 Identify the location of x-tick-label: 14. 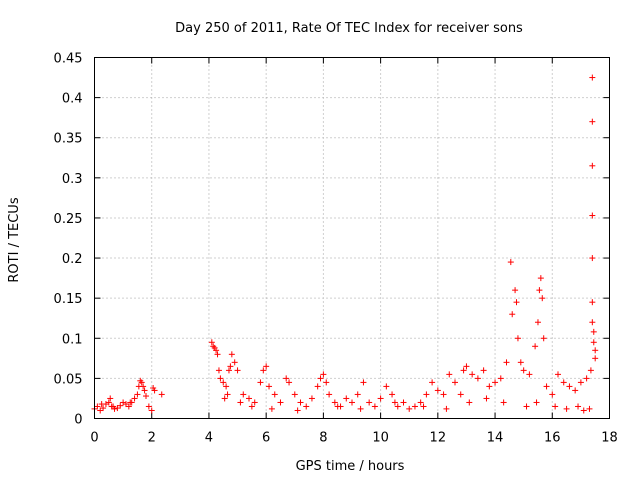
(495, 438).